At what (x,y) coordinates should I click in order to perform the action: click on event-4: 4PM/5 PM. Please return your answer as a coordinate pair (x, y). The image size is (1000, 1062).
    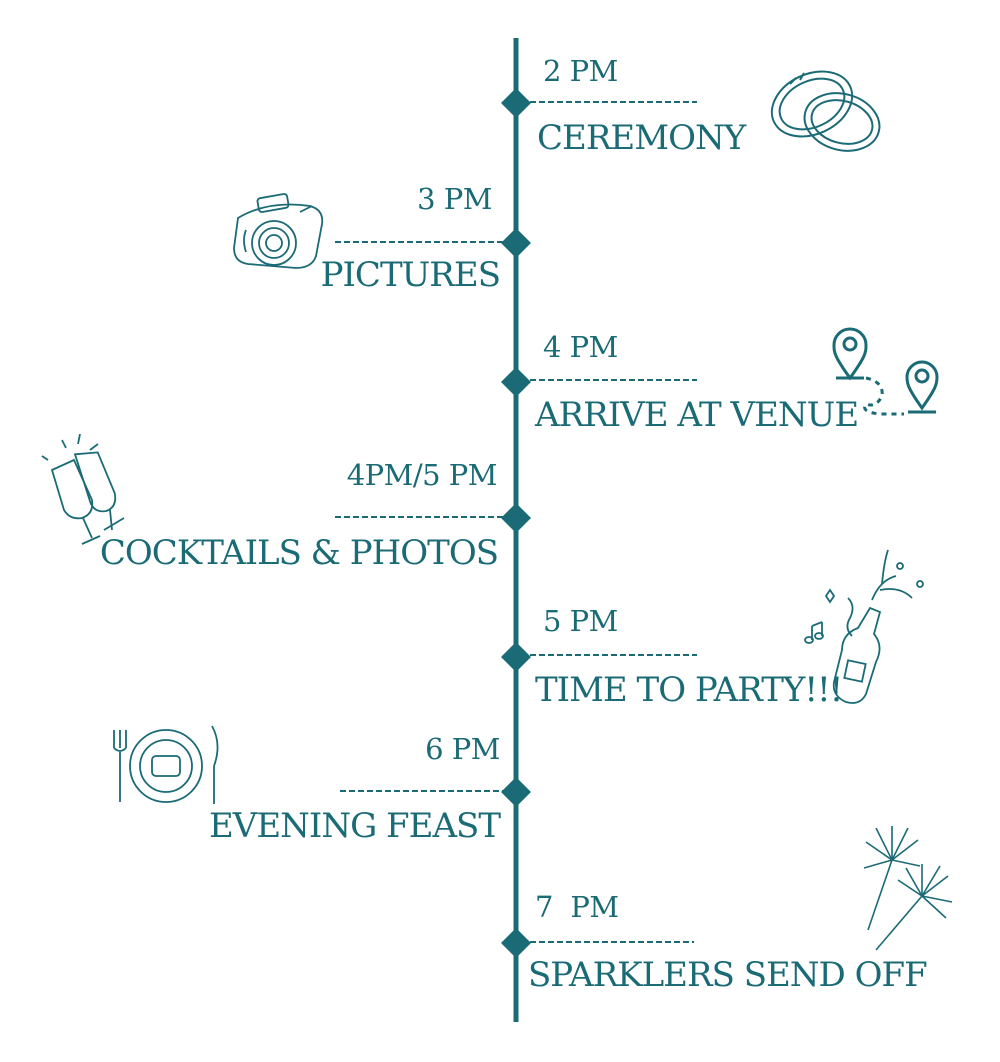
    Looking at the image, I should click on (422, 475).